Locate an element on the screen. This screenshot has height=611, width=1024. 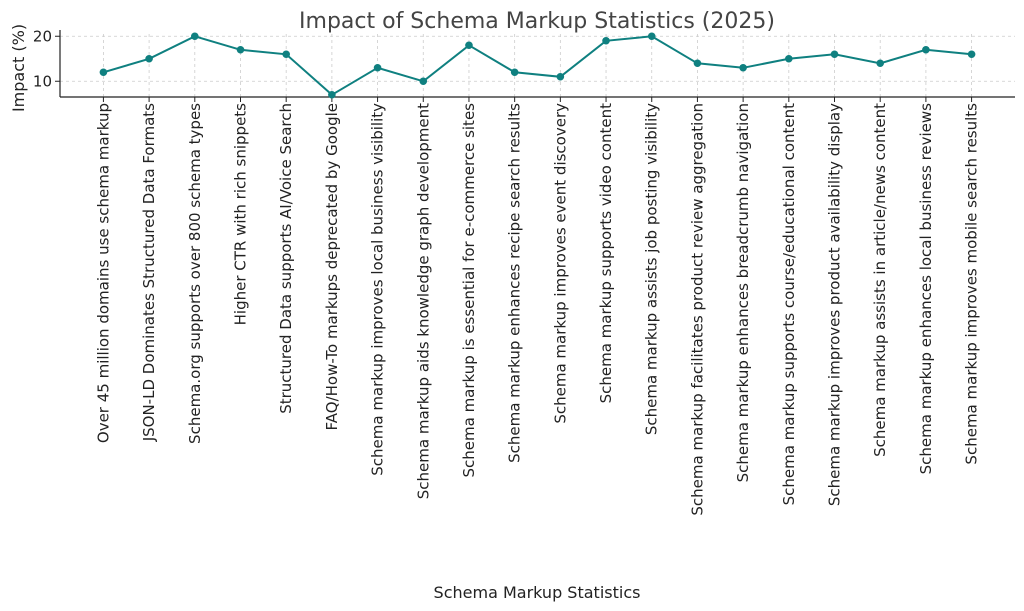
grid-lines is located at coordinates (537, 65).